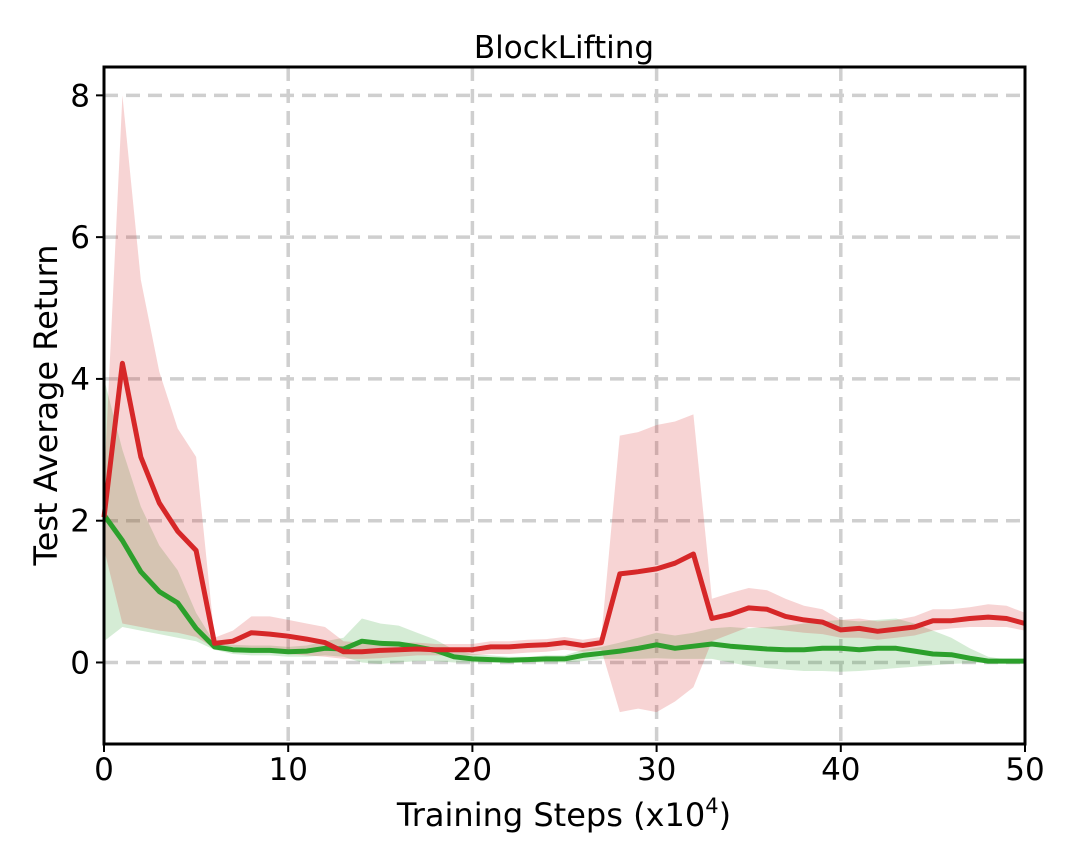  What do you see at coordinates (1024, 770) in the screenshot?
I see `x-tick-label: 50` at bounding box center [1024, 770].